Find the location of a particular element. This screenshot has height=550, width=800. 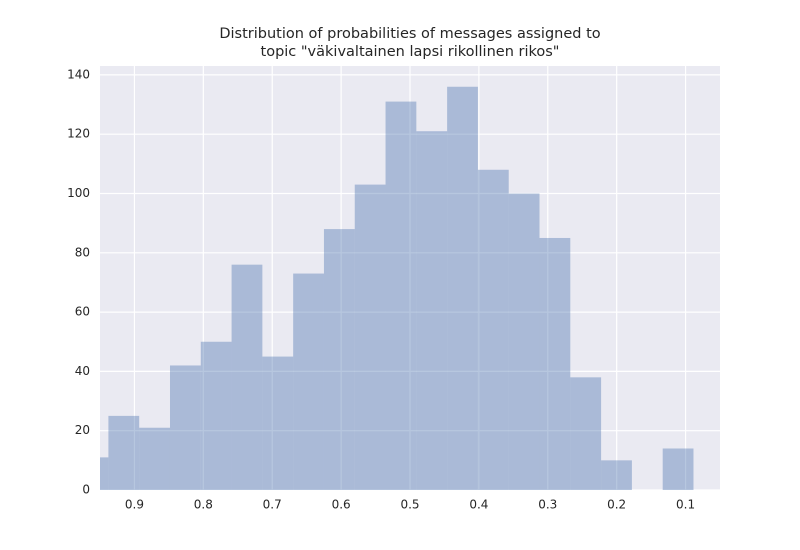

x-tick-label: 0.6 is located at coordinates (341, 505).